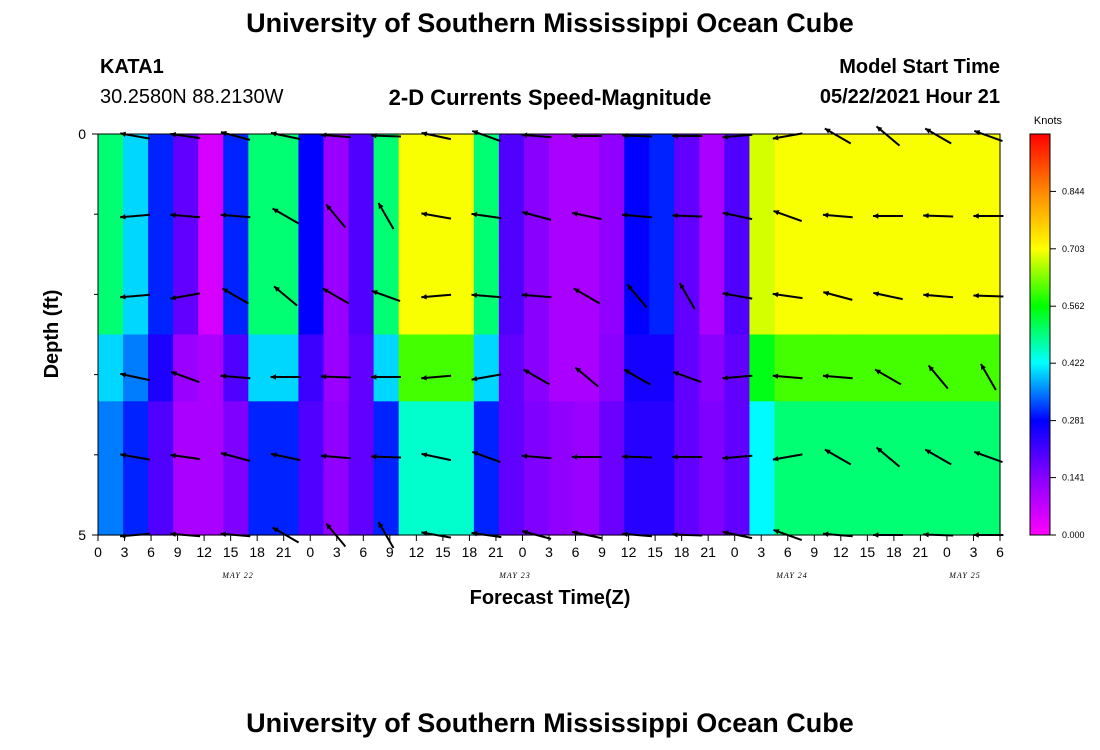  Describe the element at coordinates (192, 97) in the screenshot. I see `station-coords: 30.2580N 88.2130W` at that location.